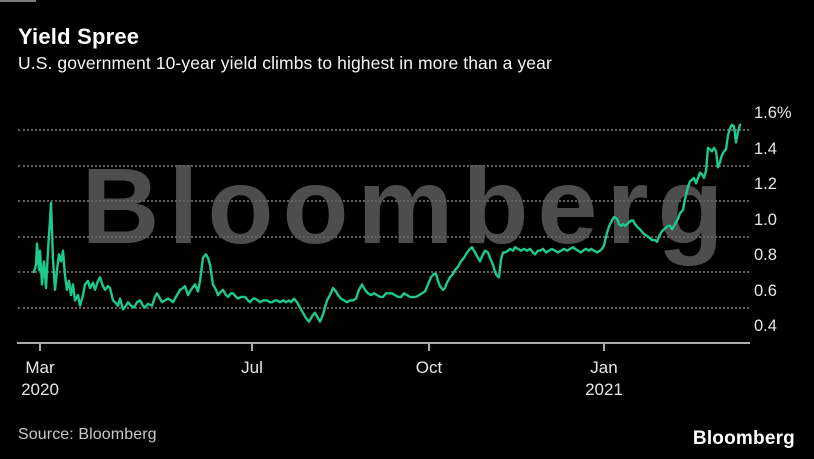 Image resolution: width=814 pixels, height=459 pixels. I want to click on bloomberg-logo: Bloomberg, so click(743, 438).